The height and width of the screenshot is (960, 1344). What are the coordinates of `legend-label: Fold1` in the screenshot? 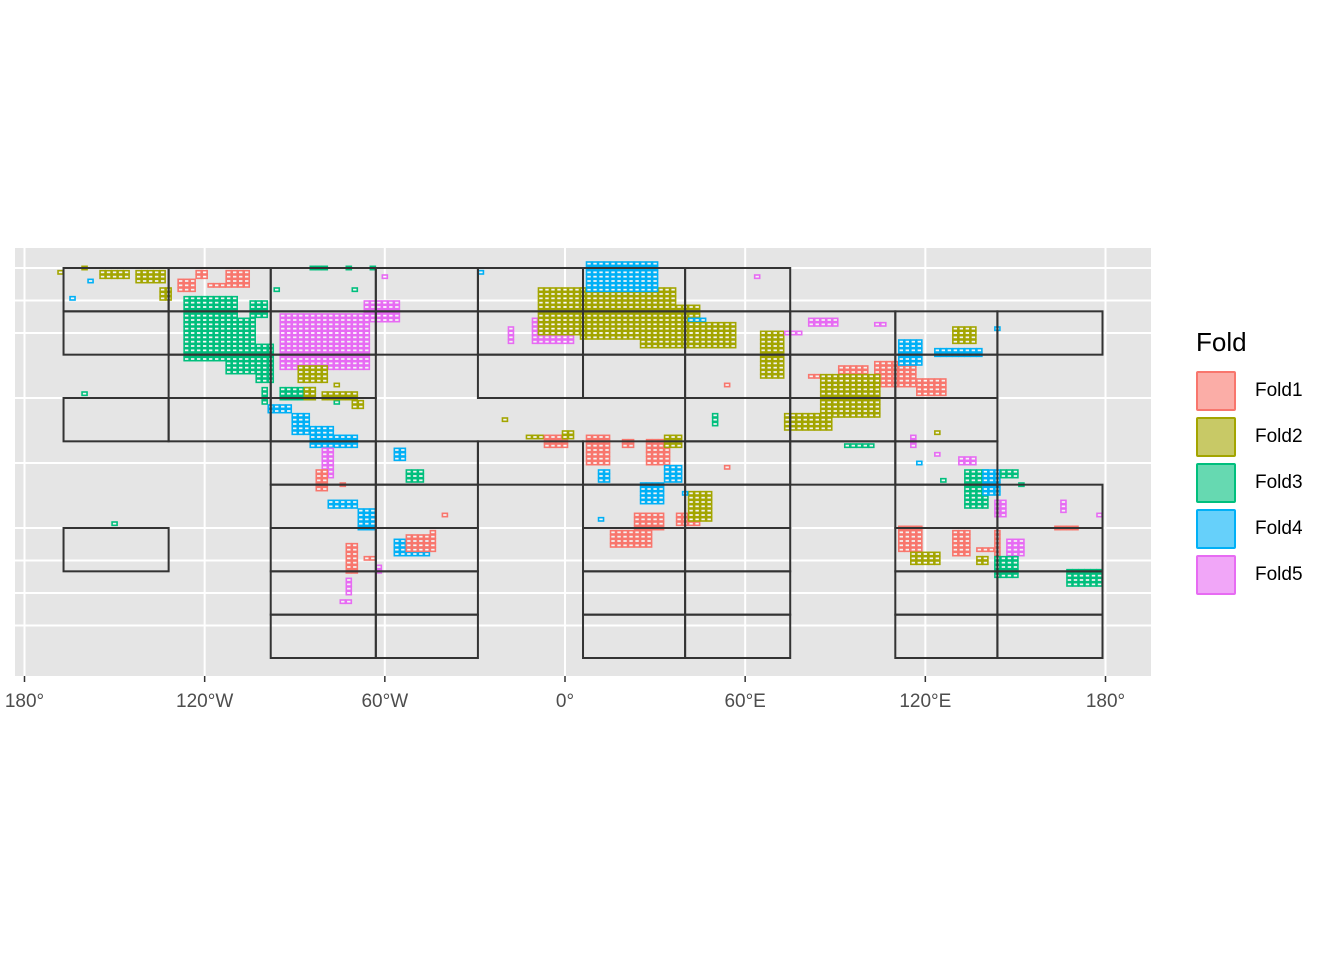 It's located at (1279, 390).